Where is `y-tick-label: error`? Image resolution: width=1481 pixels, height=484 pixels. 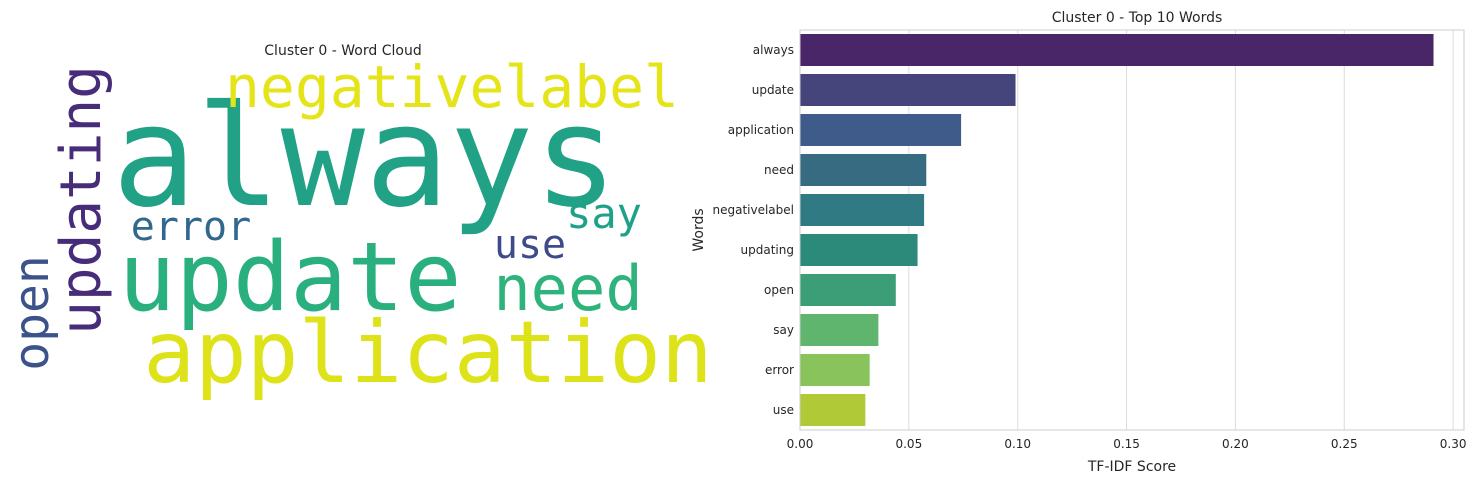
y-tick-label: error is located at coordinates (779, 370).